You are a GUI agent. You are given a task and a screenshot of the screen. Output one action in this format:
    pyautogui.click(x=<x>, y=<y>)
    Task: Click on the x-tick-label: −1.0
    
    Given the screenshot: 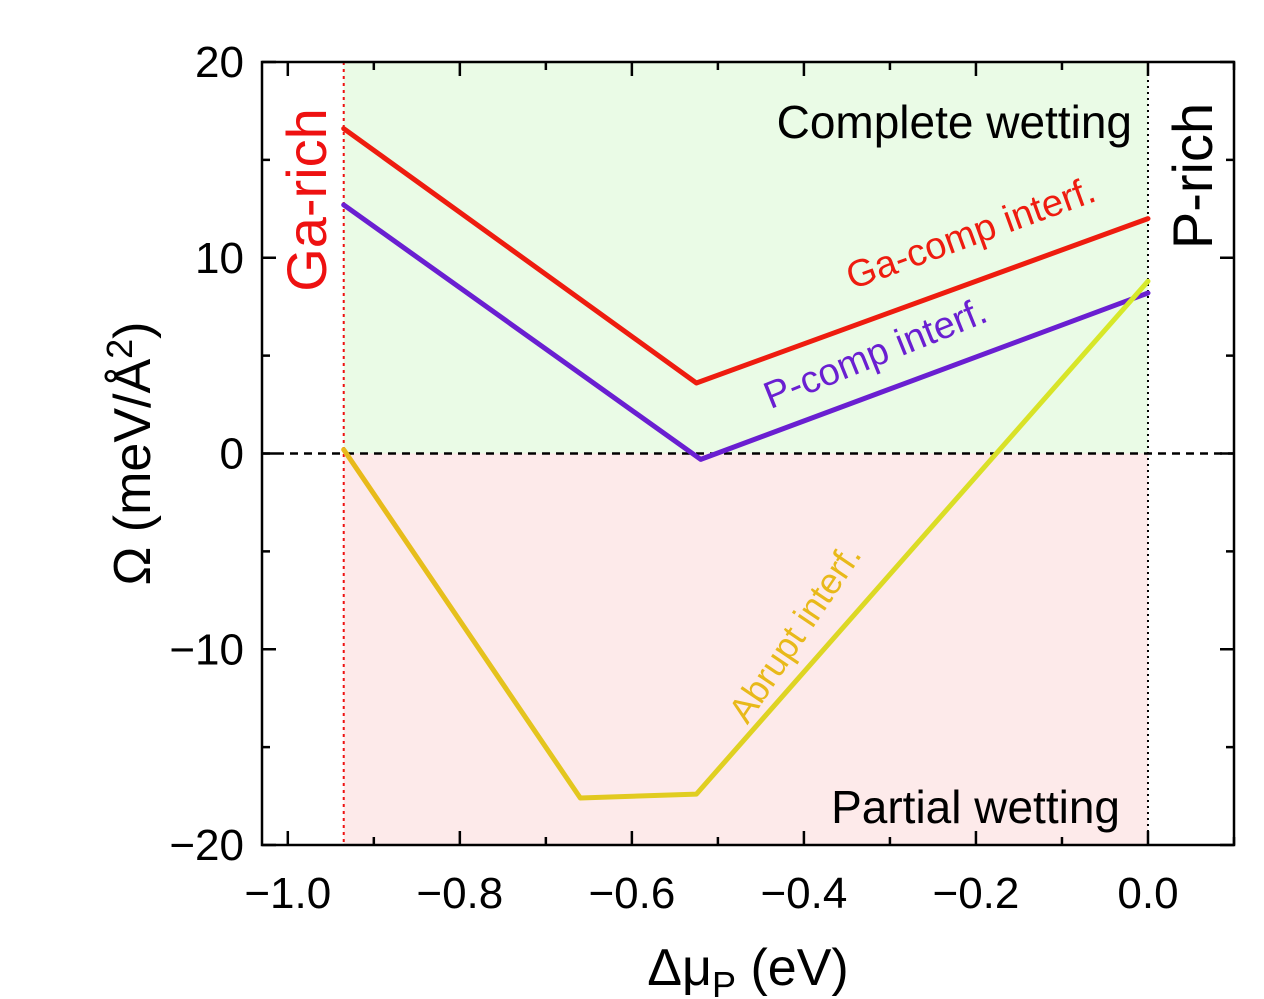 What is the action you would take?
    pyautogui.click(x=287, y=893)
    